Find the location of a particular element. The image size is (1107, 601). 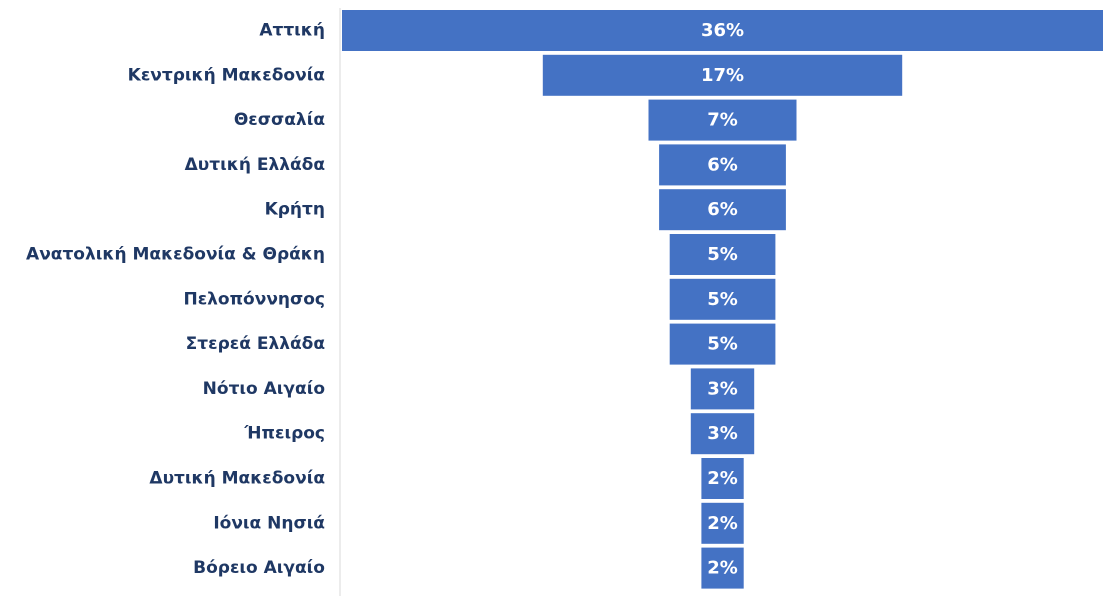

data-label: 7% is located at coordinates (722, 120).